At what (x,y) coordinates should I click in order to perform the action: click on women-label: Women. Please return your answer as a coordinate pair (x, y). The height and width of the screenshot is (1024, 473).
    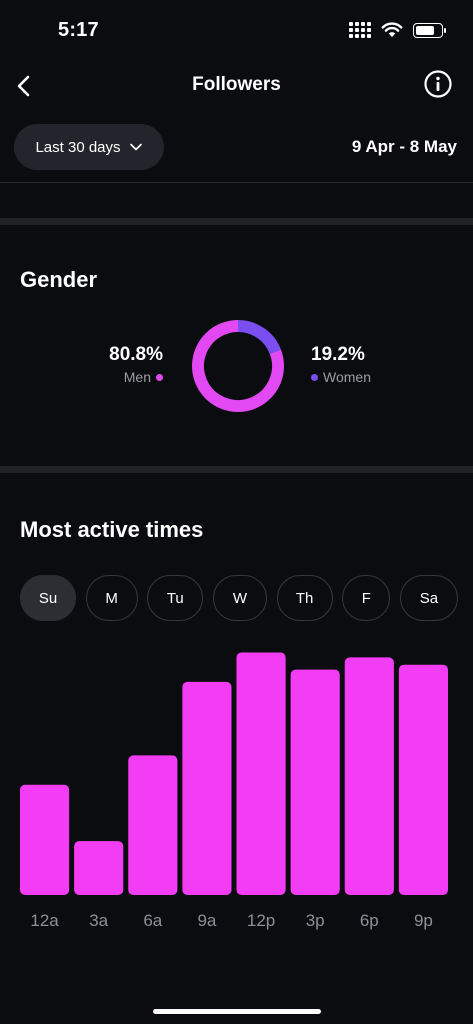
    Looking at the image, I should click on (347, 377).